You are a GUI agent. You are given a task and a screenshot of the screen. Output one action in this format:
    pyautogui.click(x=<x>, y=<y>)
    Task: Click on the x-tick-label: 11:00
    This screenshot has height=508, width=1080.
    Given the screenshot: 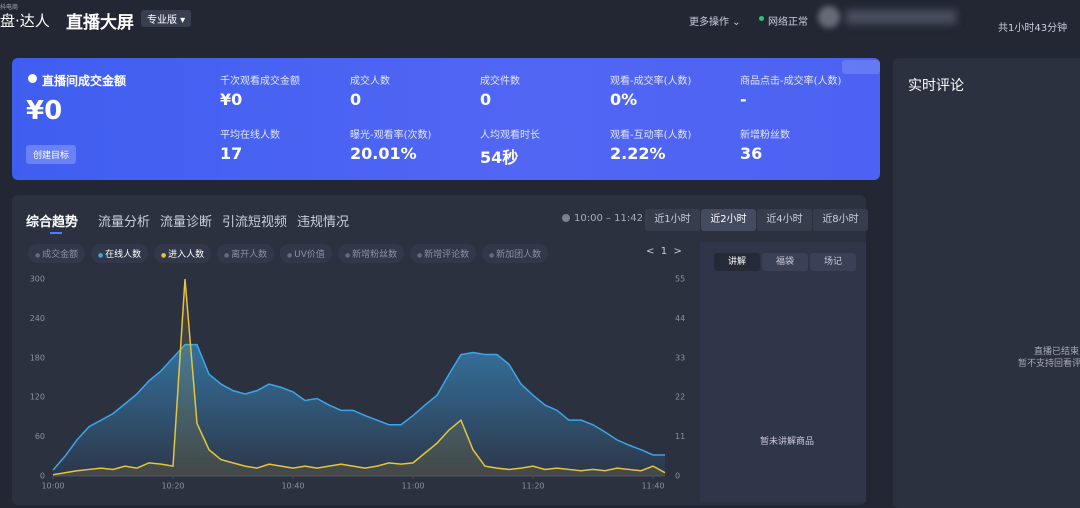 What is the action you would take?
    pyautogui.click(x=412, y=486)
    